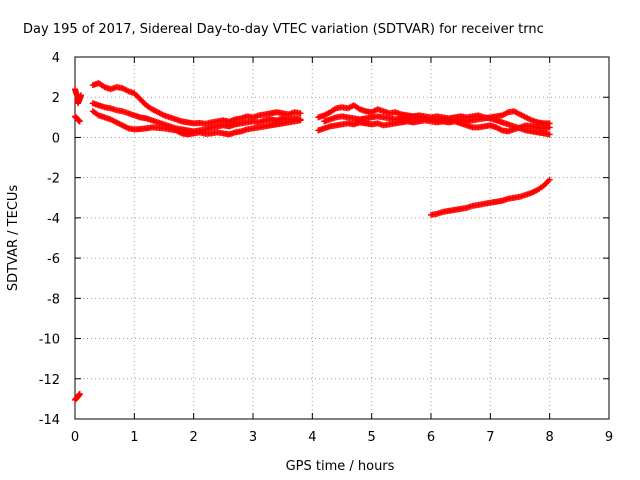  Describe the element at coordinates (134, 437) in the screenshot. I see `x-tick-label: 1` at that location.